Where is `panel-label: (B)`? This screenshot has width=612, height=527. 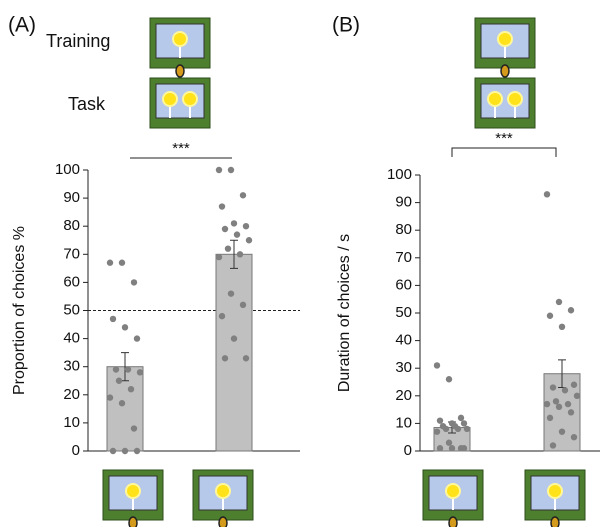 panel-label: (B) is located at coordinates (346, 25).